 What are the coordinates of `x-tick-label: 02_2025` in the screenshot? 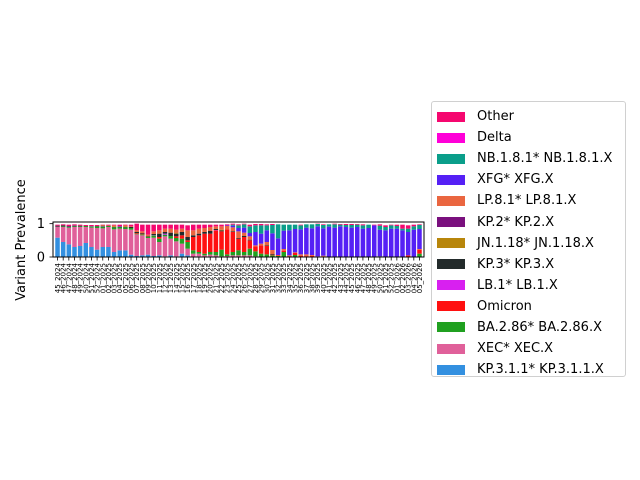 It's located at (109, 278).